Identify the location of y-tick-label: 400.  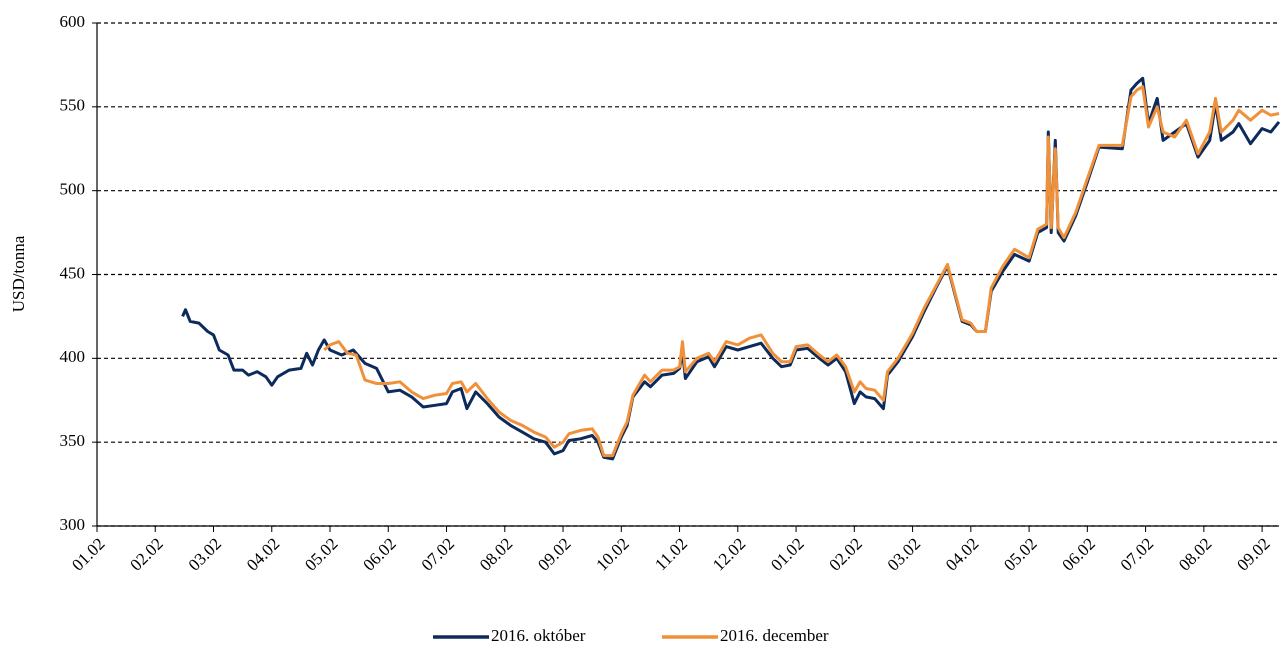
(73, 356).